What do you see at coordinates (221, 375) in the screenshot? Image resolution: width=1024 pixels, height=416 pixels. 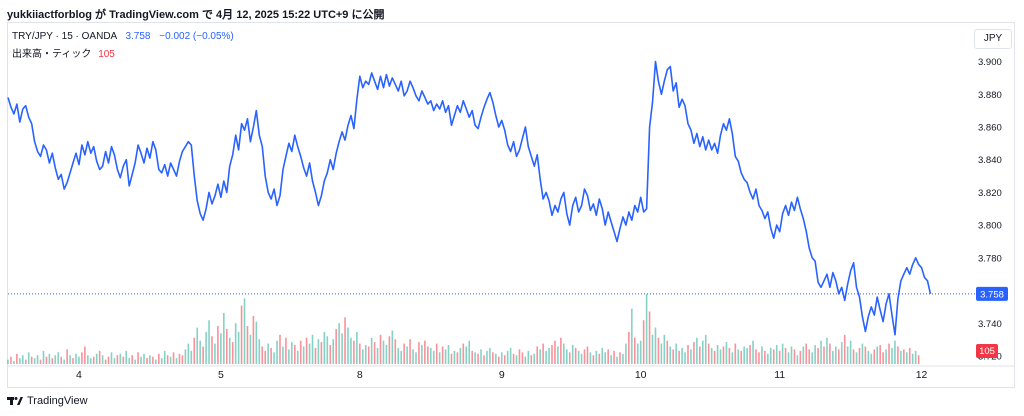 I see `x-tick-label: 5` at bounding box center [221, 375].